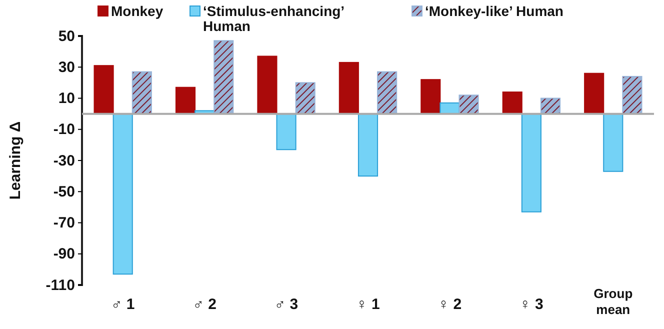 This screenshot has width=664, height=329. I want to click on y-tick-label: -110, so click(60, 285).